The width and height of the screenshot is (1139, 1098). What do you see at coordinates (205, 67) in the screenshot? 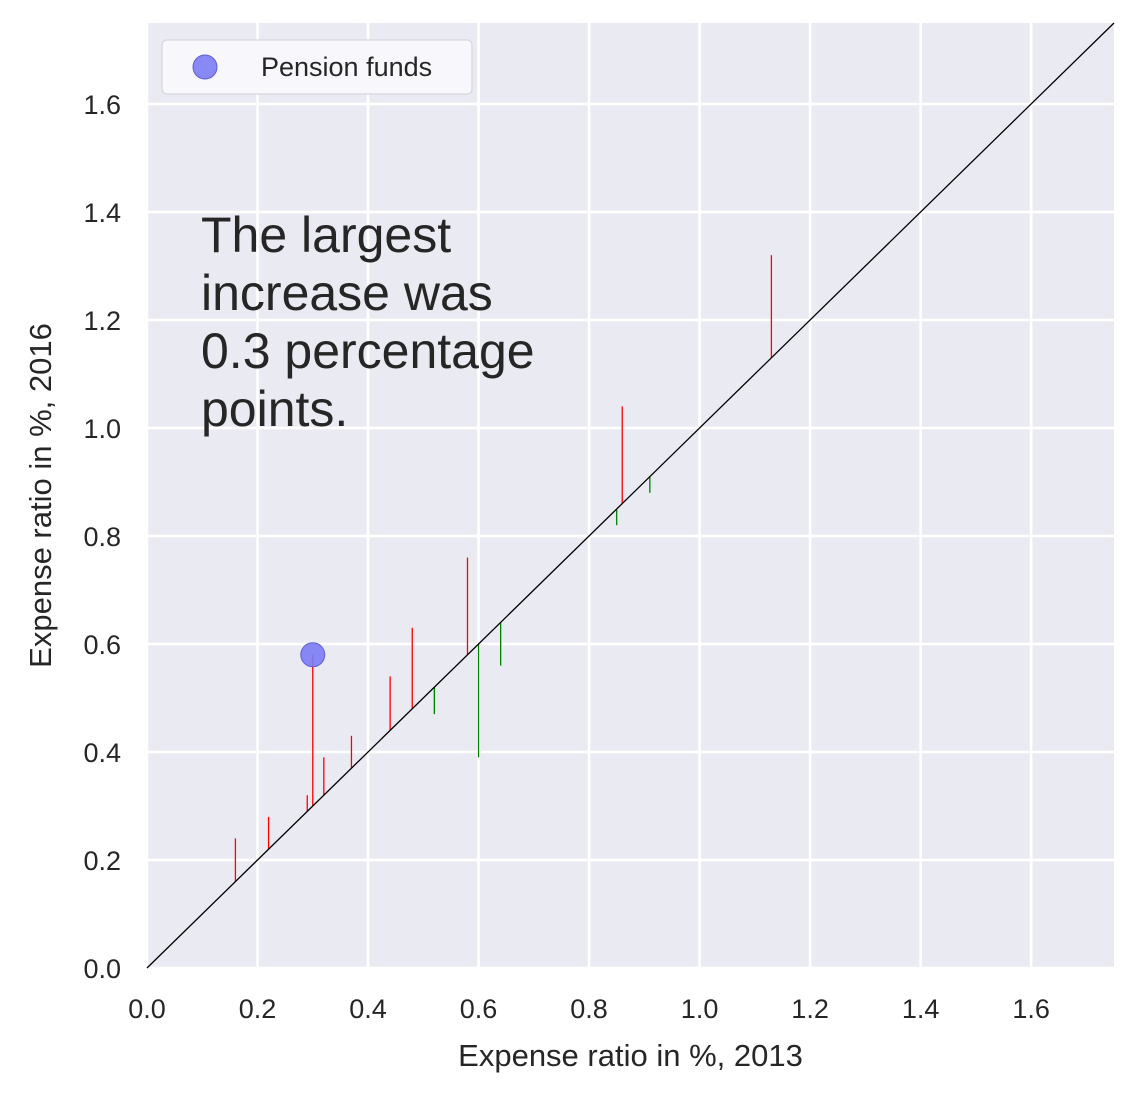
I see `legend-marker` at bounding box center [205, 67].